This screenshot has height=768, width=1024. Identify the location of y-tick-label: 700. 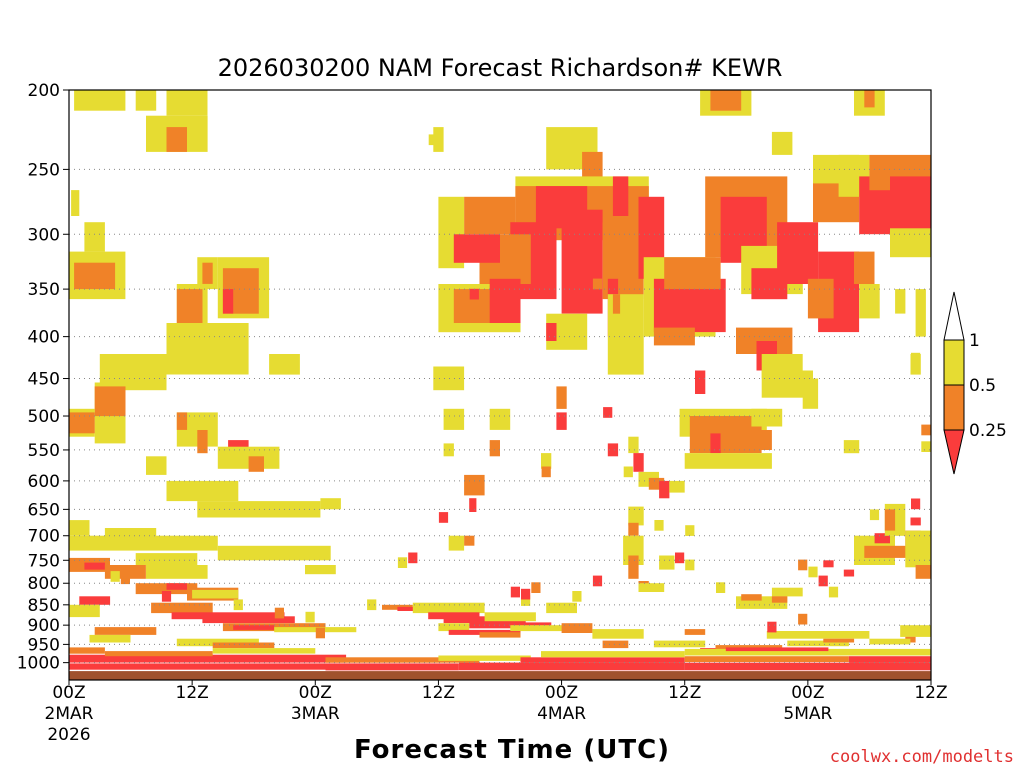
(44, 537).